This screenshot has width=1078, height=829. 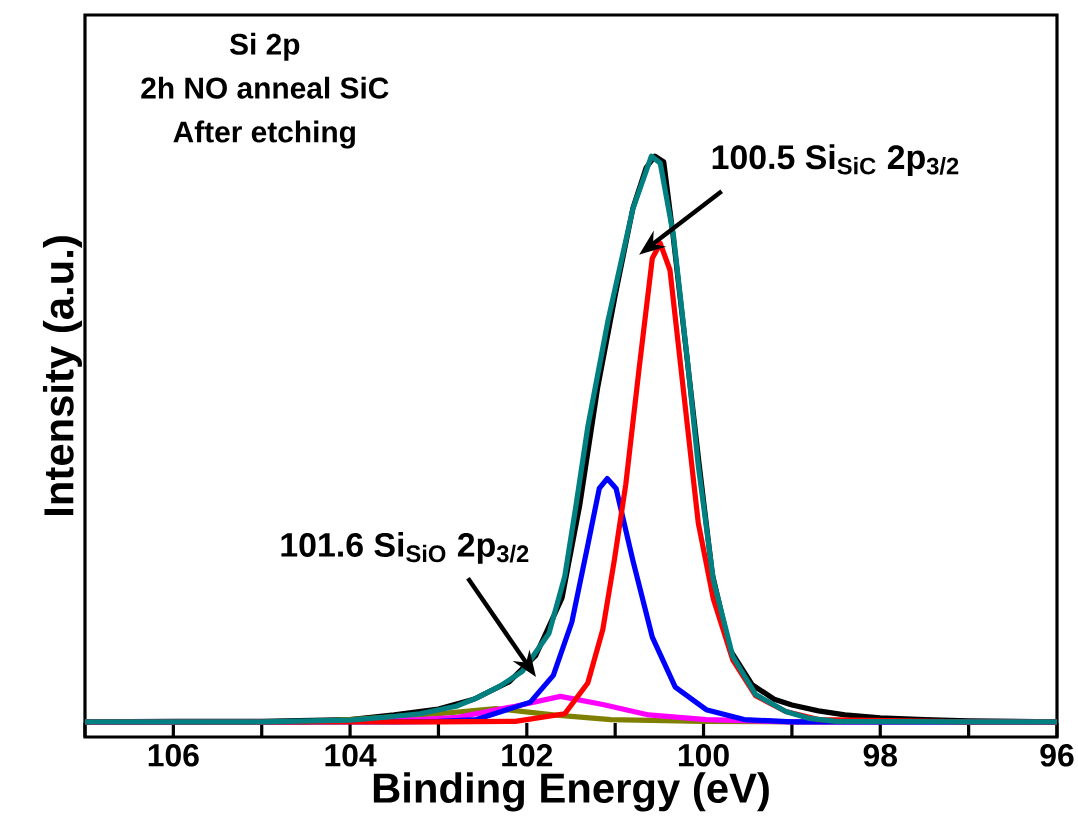 What do you see at coordinates (351, 755) in the screenshot?
I see `x-tick-label: 104` at bounding box center [351, 755].